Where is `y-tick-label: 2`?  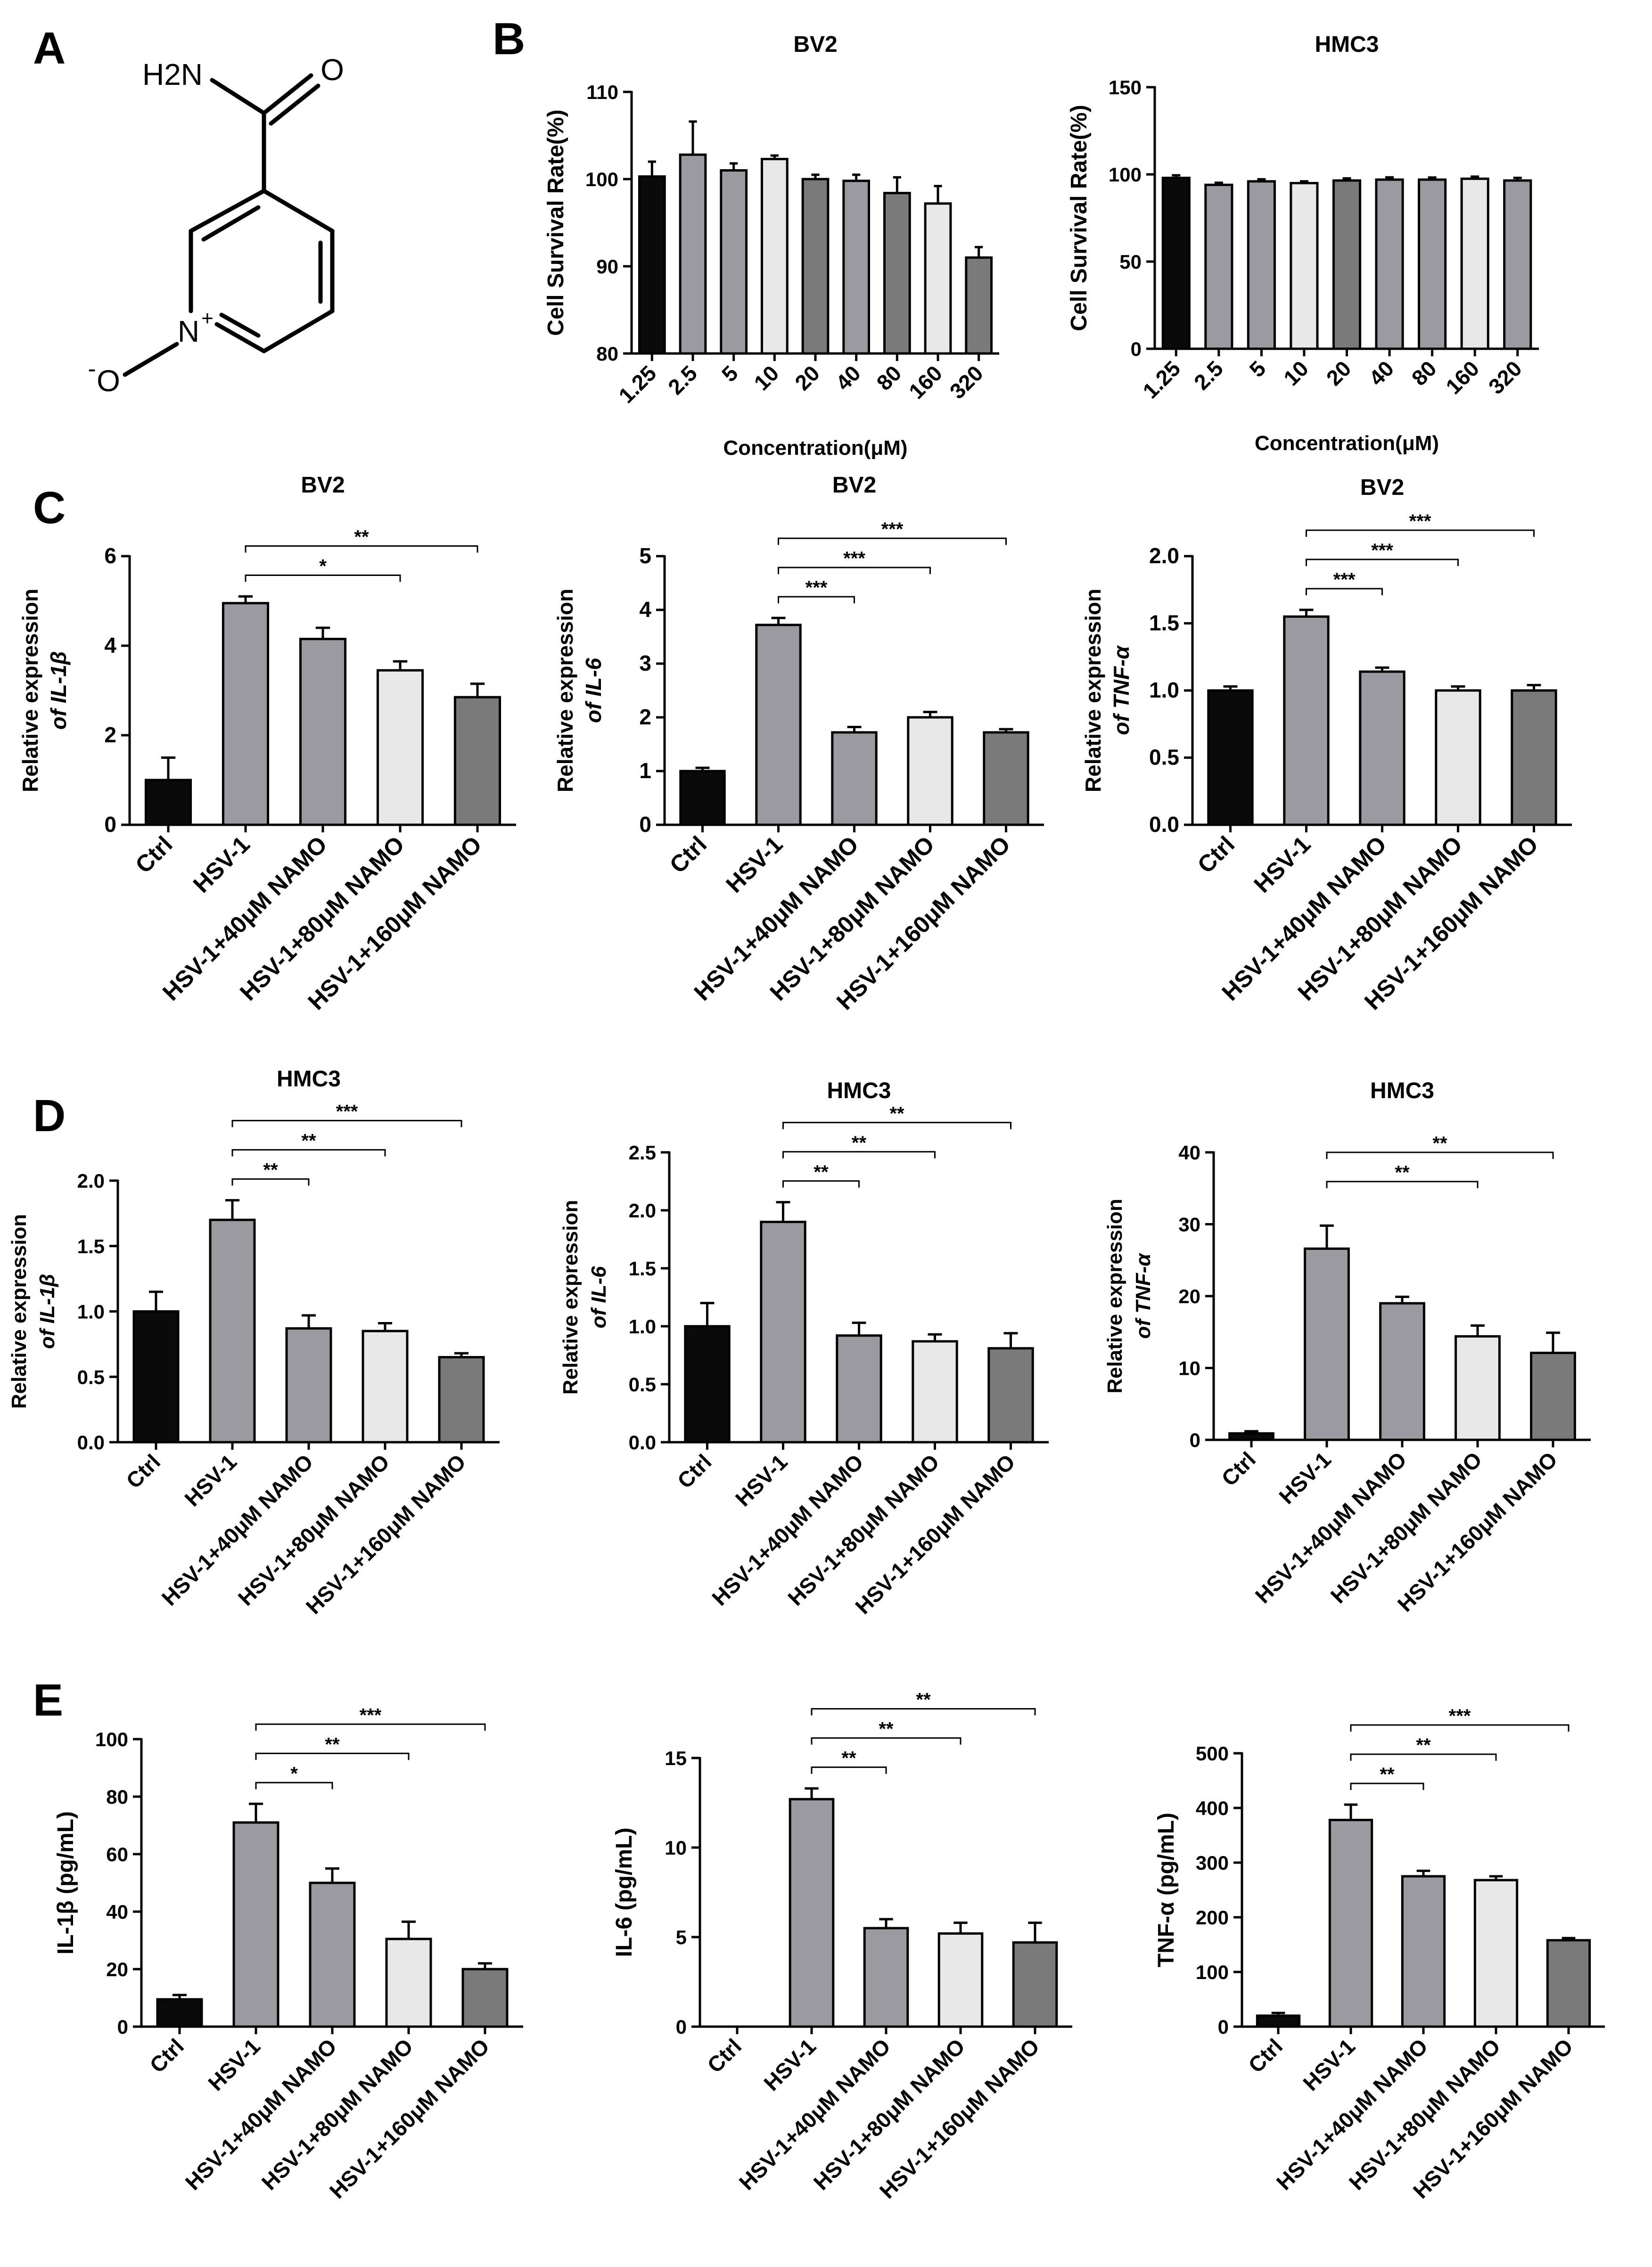 y-tick-label: 2 is located at coordinates (110, 735).